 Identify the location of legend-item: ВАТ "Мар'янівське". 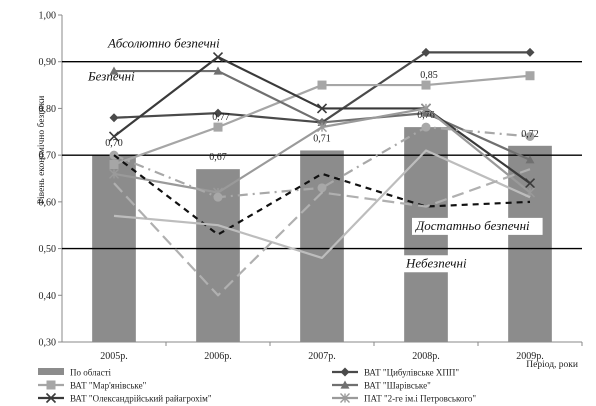
(92, 385).